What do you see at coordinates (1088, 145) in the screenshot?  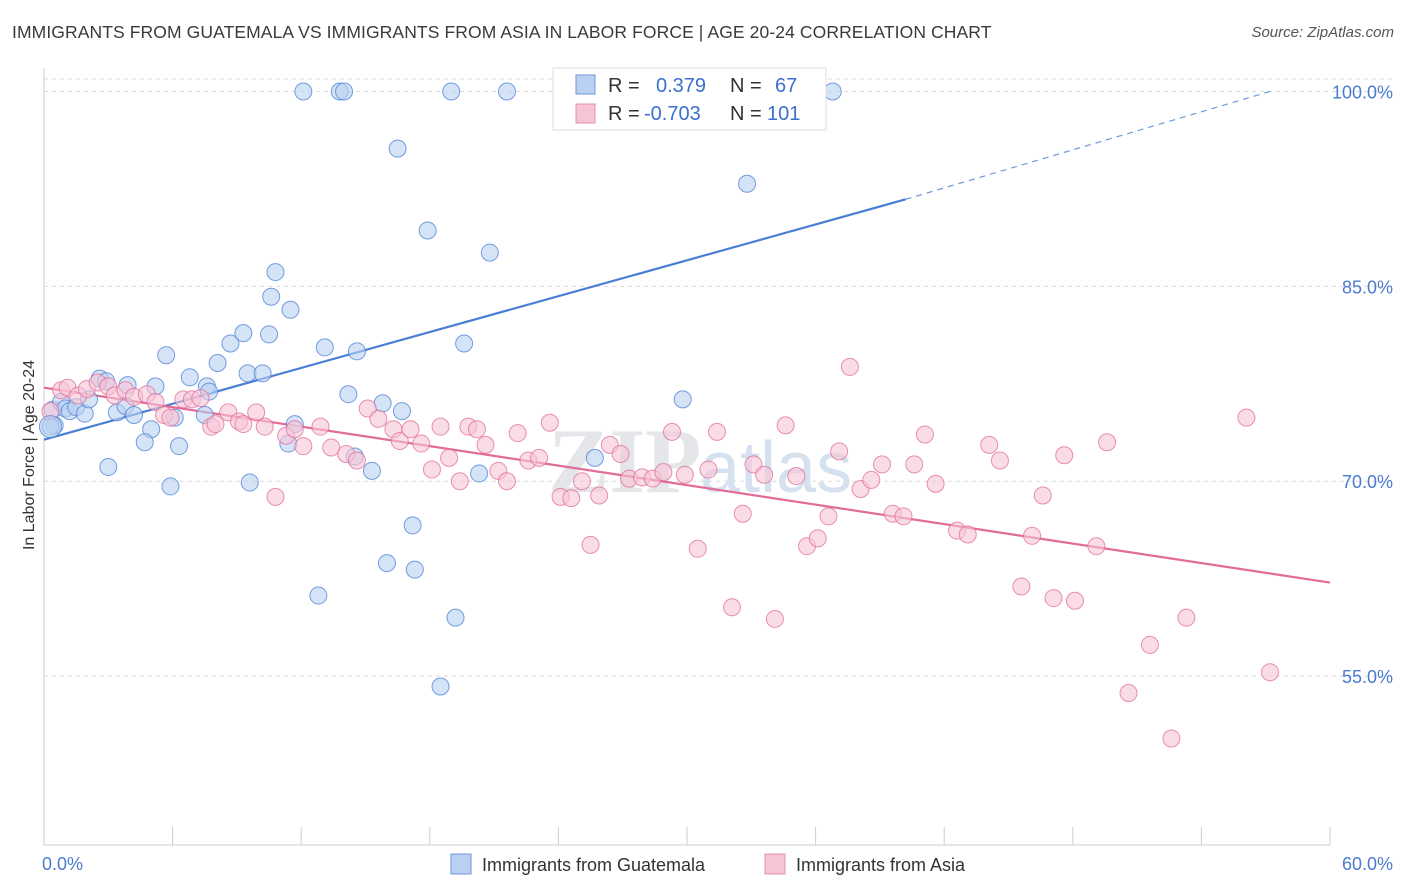 I see `trend-extension-guatemala` at bounding box center [1088, 145].